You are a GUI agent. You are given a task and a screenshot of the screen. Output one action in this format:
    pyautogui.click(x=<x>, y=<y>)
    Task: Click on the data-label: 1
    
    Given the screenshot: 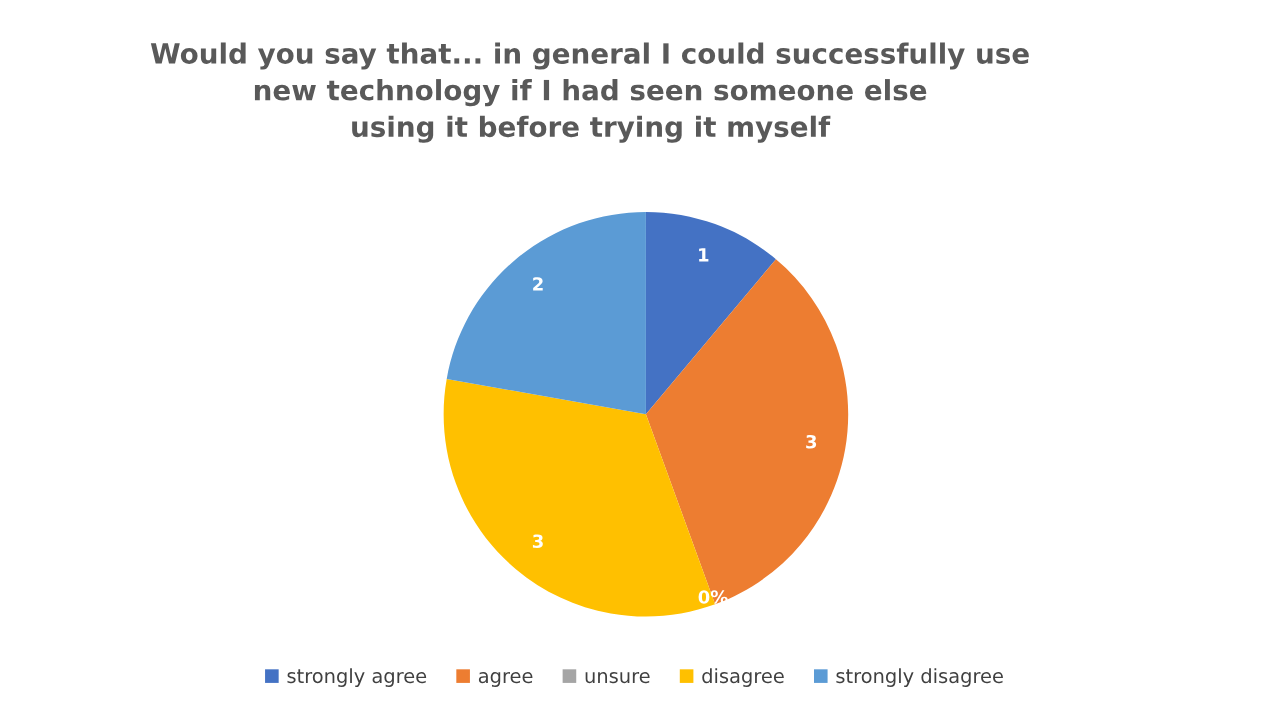 What is the action you would take?
    pyautogui.click(x=704, y=255)
    